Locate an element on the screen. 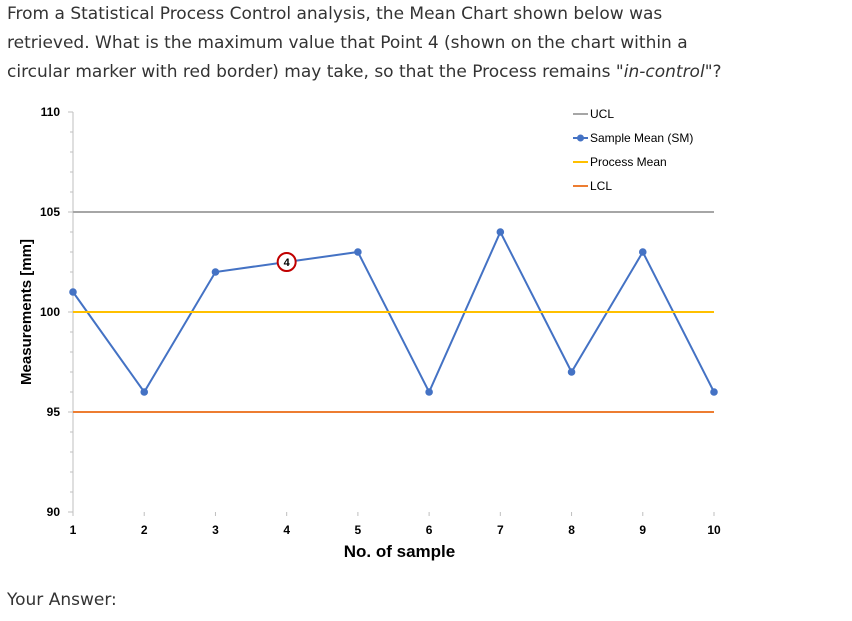 This screenshot has width=852, height=621. x-tick-label: 7 is located at coordinates (500, 530).